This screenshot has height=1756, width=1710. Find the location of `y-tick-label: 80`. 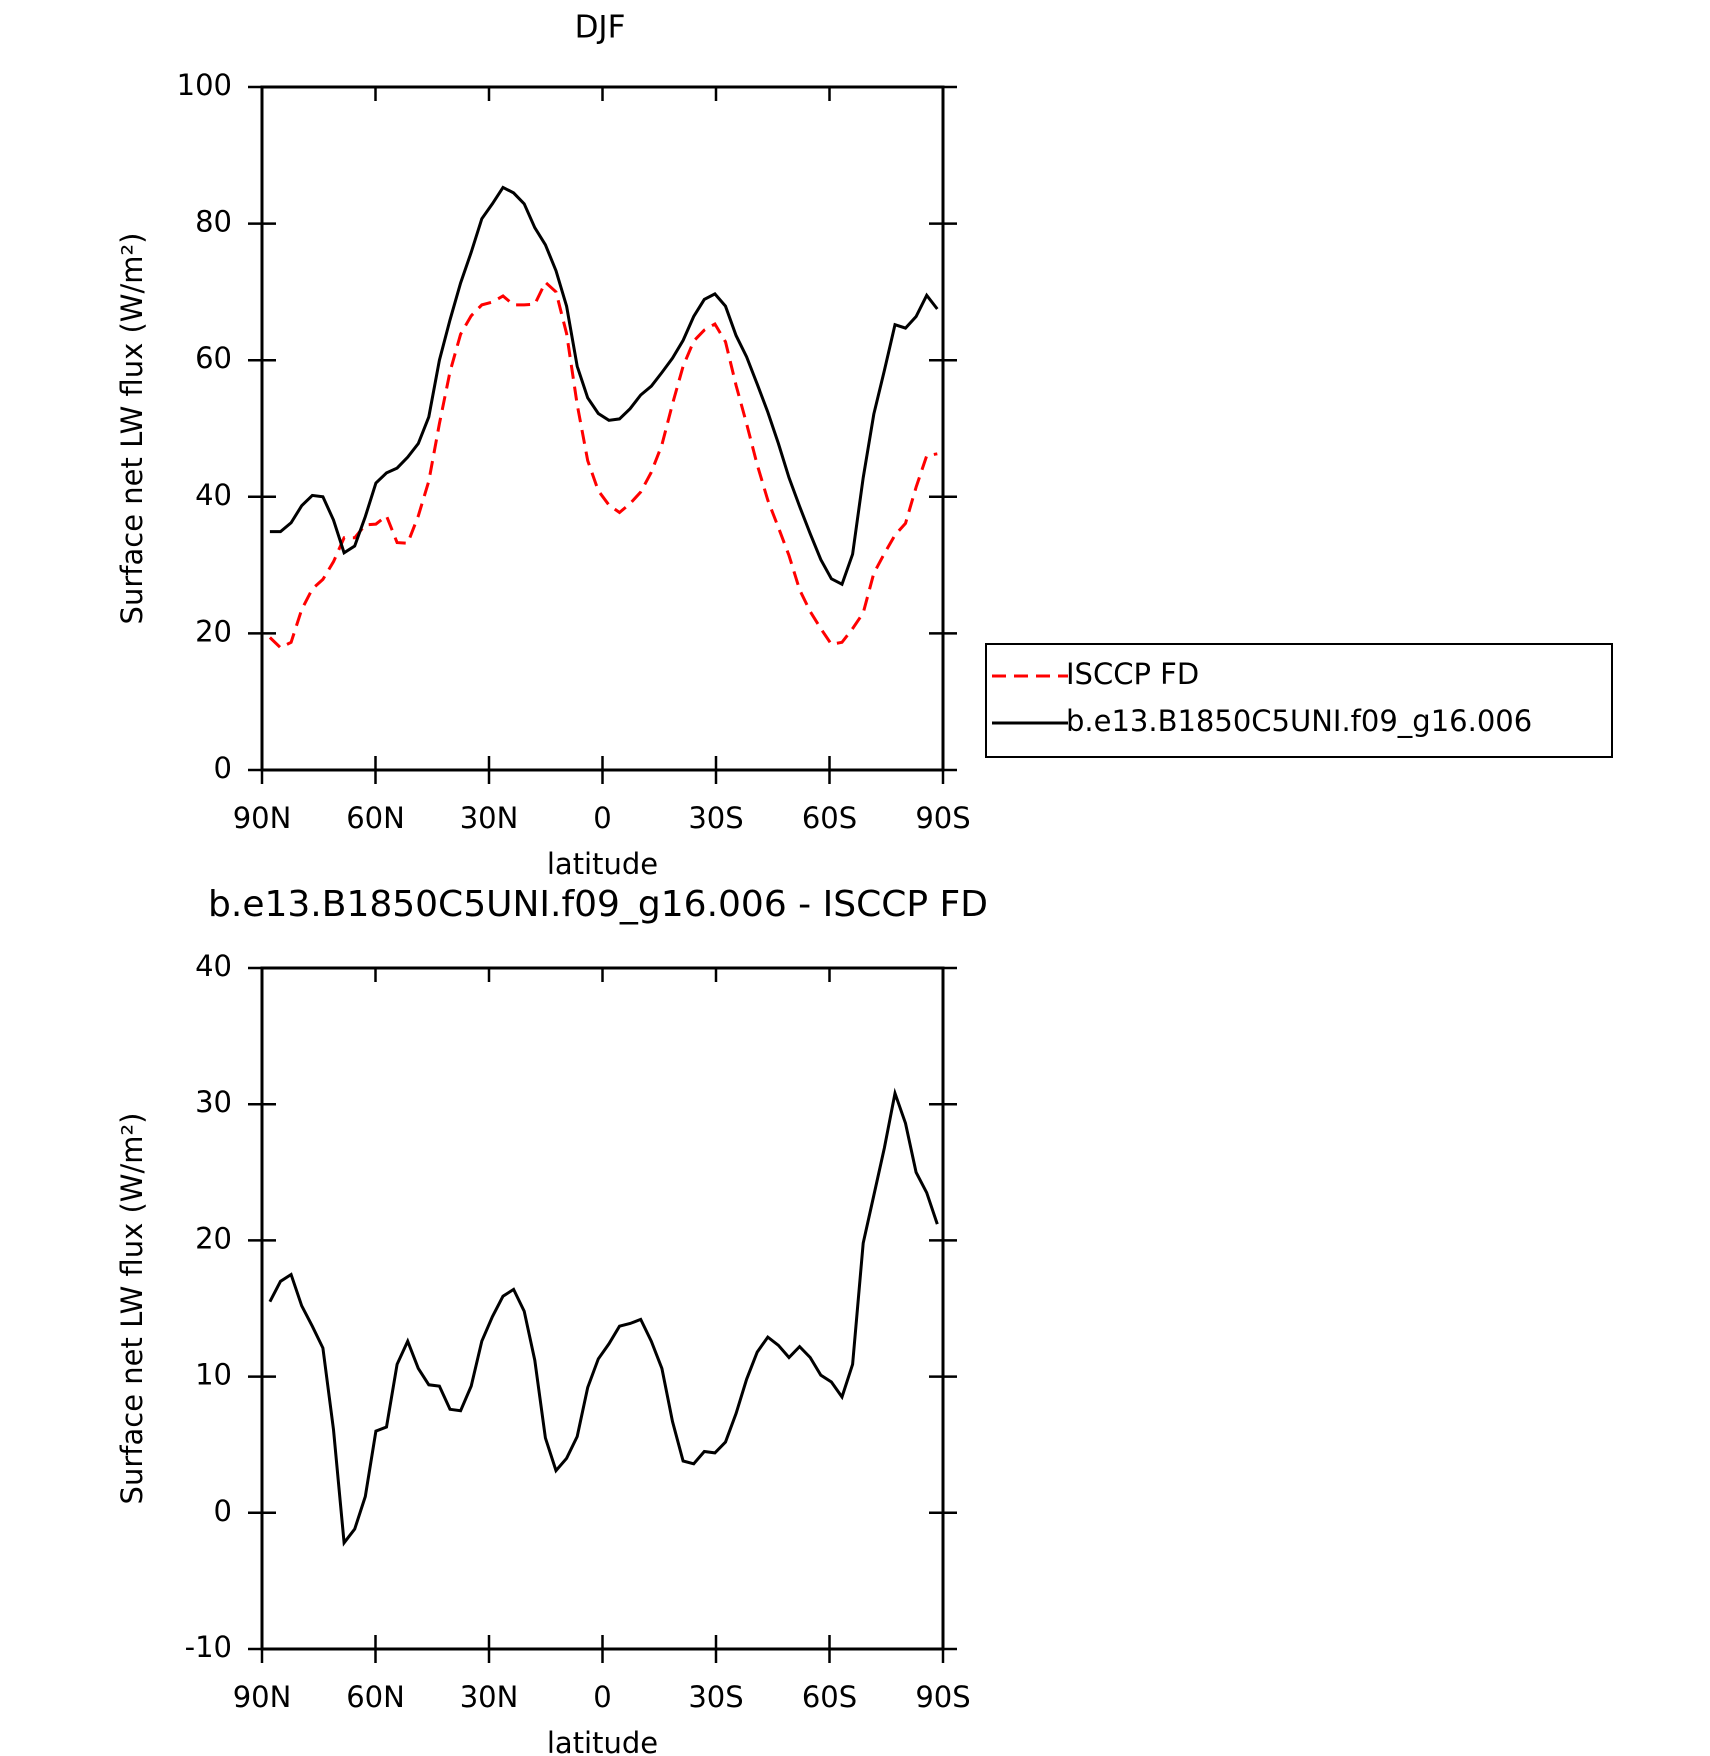

y-tick-label: 80 is located at coordinates (213, 222).